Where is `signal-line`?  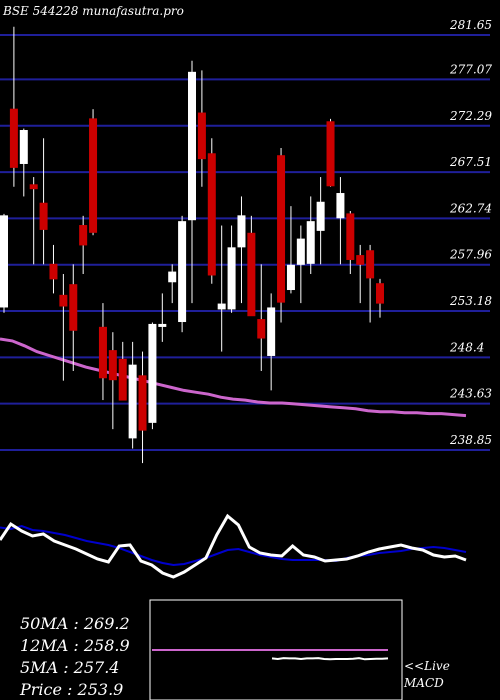 signal-line is located at coordinates (233, 546).